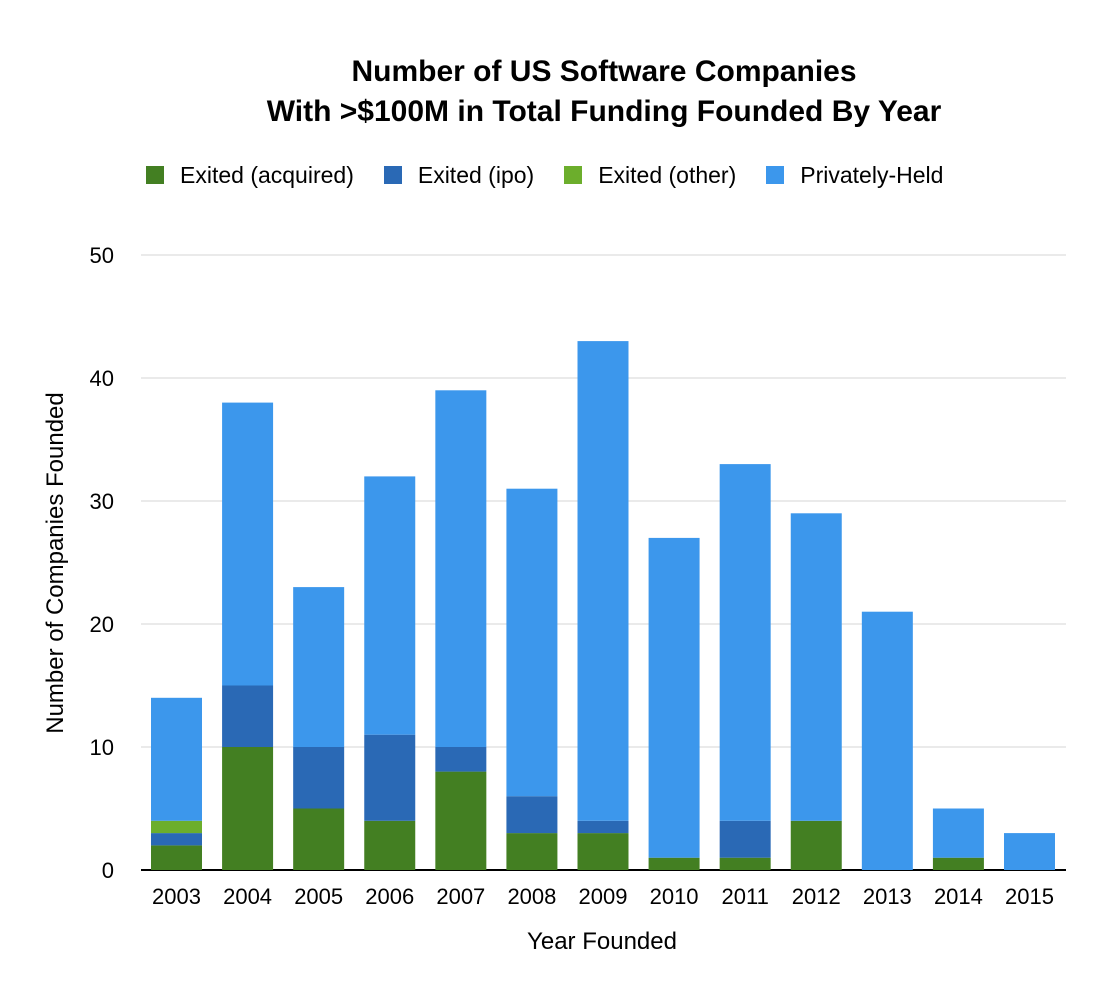 The width and height of the screenshot is (1112, 996). I want to click on bar-segment-exited-ipo-2003, so click(176, 839).